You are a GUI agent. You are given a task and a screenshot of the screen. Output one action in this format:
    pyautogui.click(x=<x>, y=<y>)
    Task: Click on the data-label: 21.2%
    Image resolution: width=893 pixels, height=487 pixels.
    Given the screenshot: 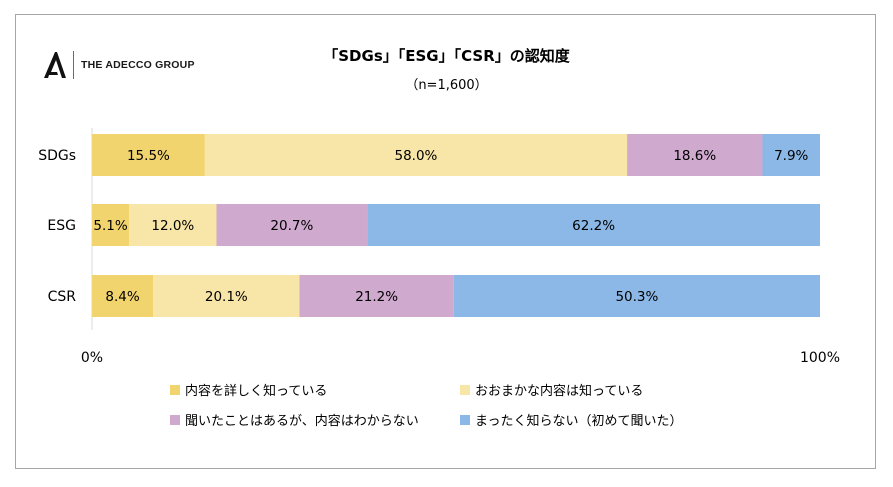 What is the action you would take?
    pyautogui.click(x=376, y=297)
    